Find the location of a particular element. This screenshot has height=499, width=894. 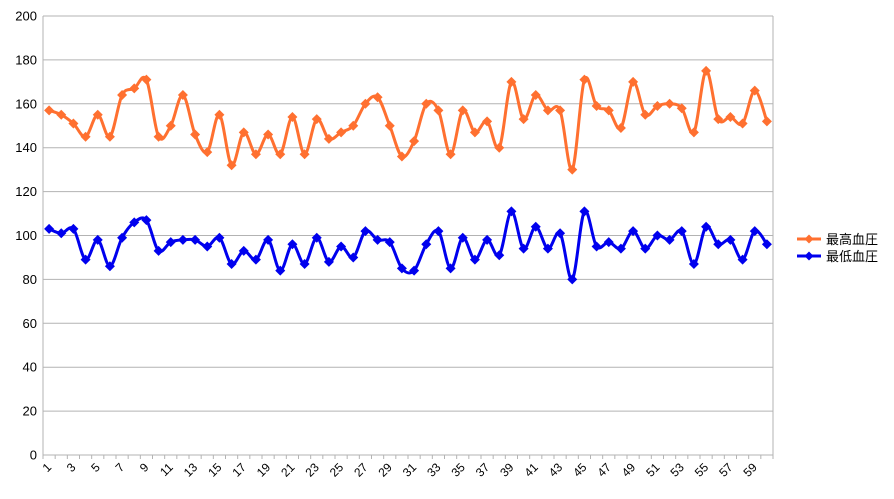

legend-swatch-marker is located at coordinates (809, 239).